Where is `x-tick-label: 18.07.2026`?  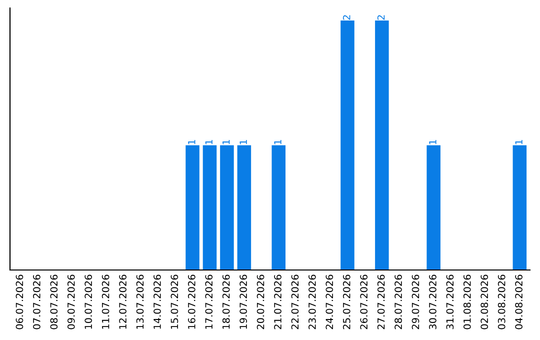
x-tick-label: 18.07.2026 is located at coordinates (226, 301).